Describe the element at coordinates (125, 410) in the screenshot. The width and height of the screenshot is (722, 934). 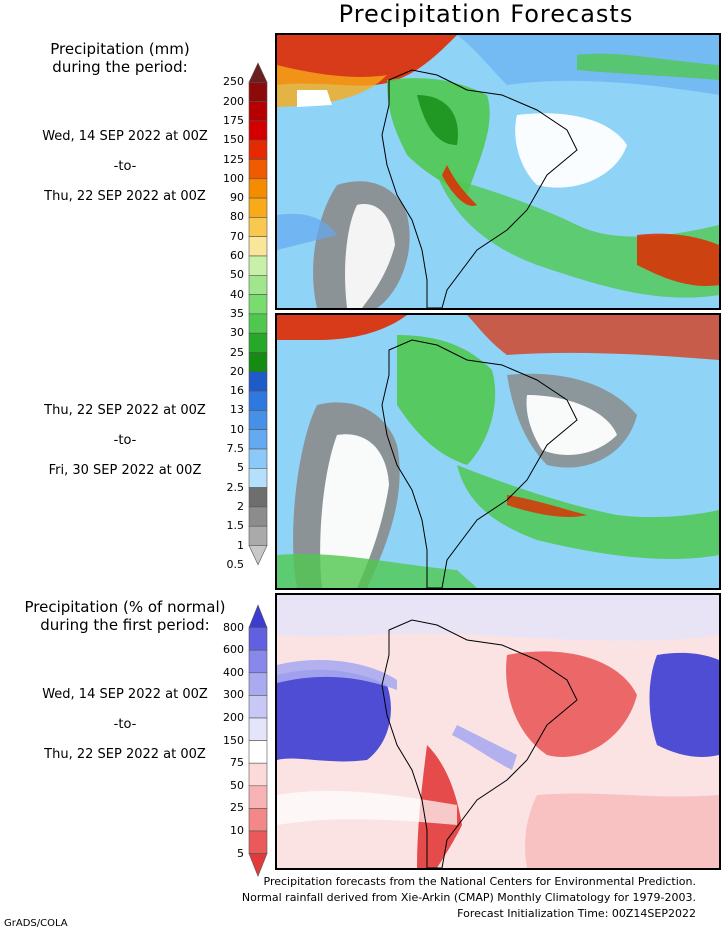
I see `period2-start: Thu, 22 SEP 2022 at 00Z` at that location.